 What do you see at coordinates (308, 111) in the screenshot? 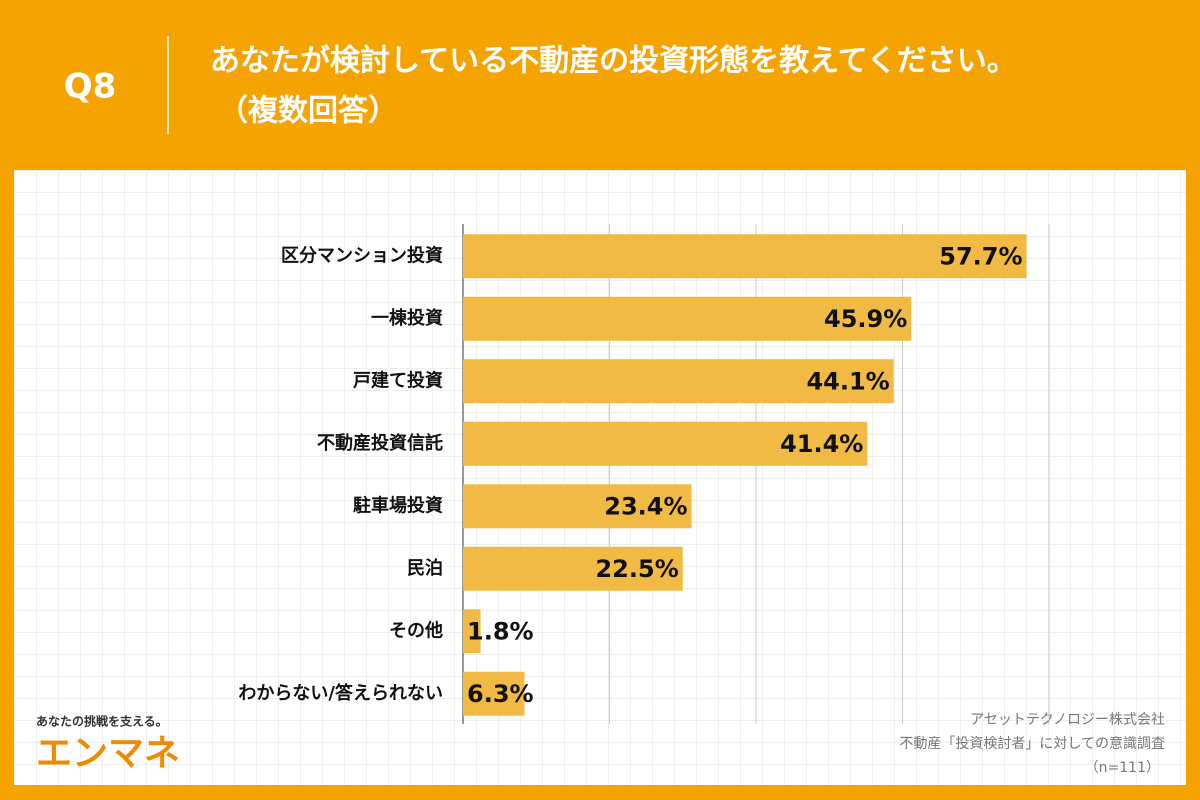
I see `subtitle: （複数回答）` at bounding box center [308, 111].